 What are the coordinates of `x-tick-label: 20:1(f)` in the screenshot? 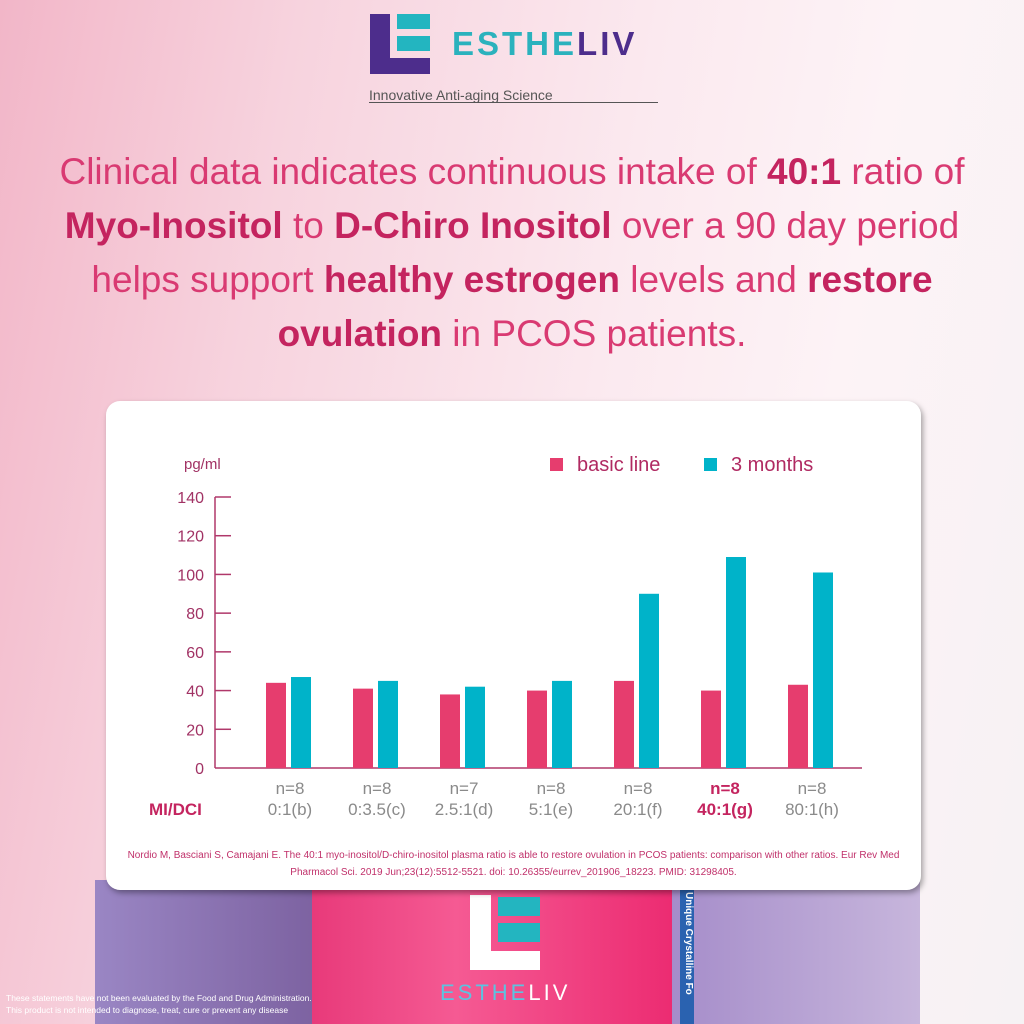 It's located at (637, 809).